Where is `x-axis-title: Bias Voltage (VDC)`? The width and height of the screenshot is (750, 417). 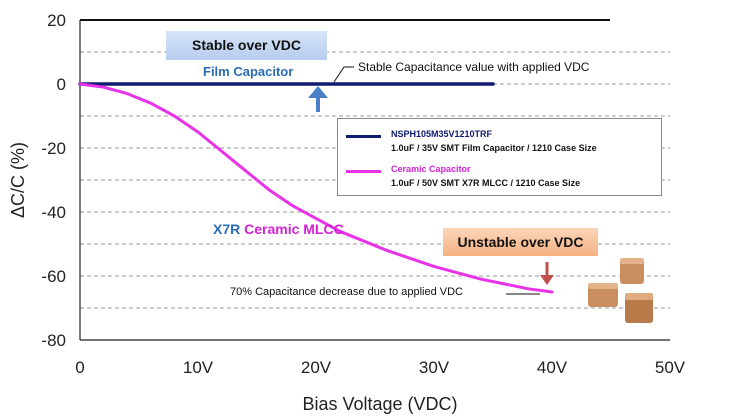 x-axis-title: Bias Voltage (VDC) is located at coordinates (379, 404).